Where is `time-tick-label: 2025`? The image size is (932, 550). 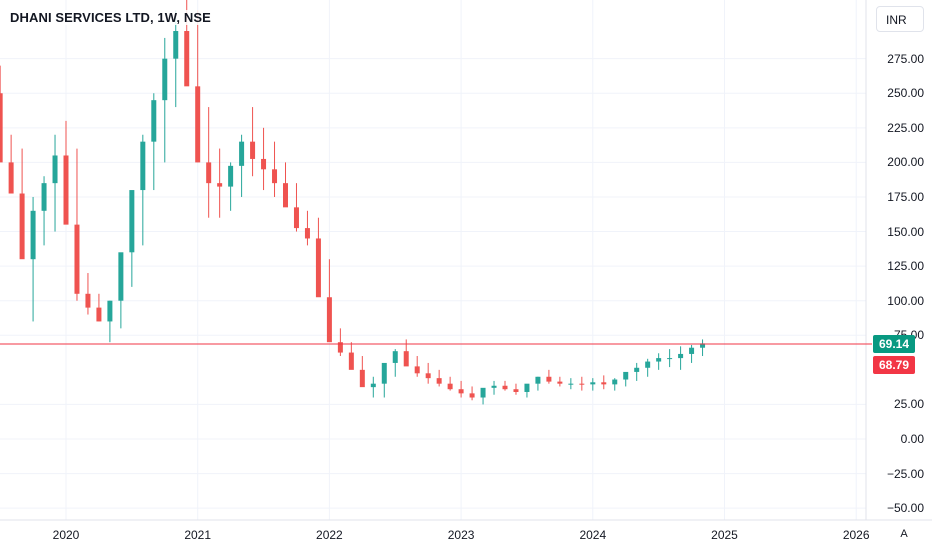
time-tick-label: 2025 is located at coordinates (724, 535).